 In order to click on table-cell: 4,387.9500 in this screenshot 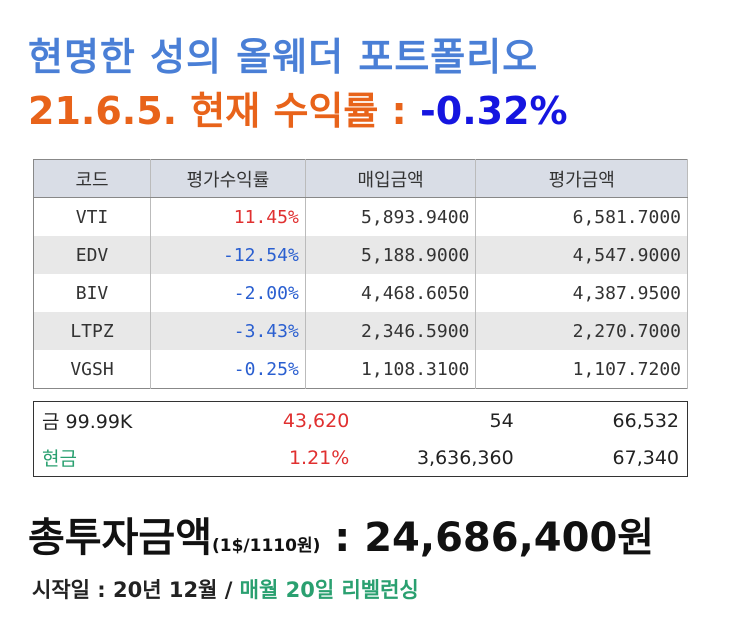, I will do `click(581, 293)`.